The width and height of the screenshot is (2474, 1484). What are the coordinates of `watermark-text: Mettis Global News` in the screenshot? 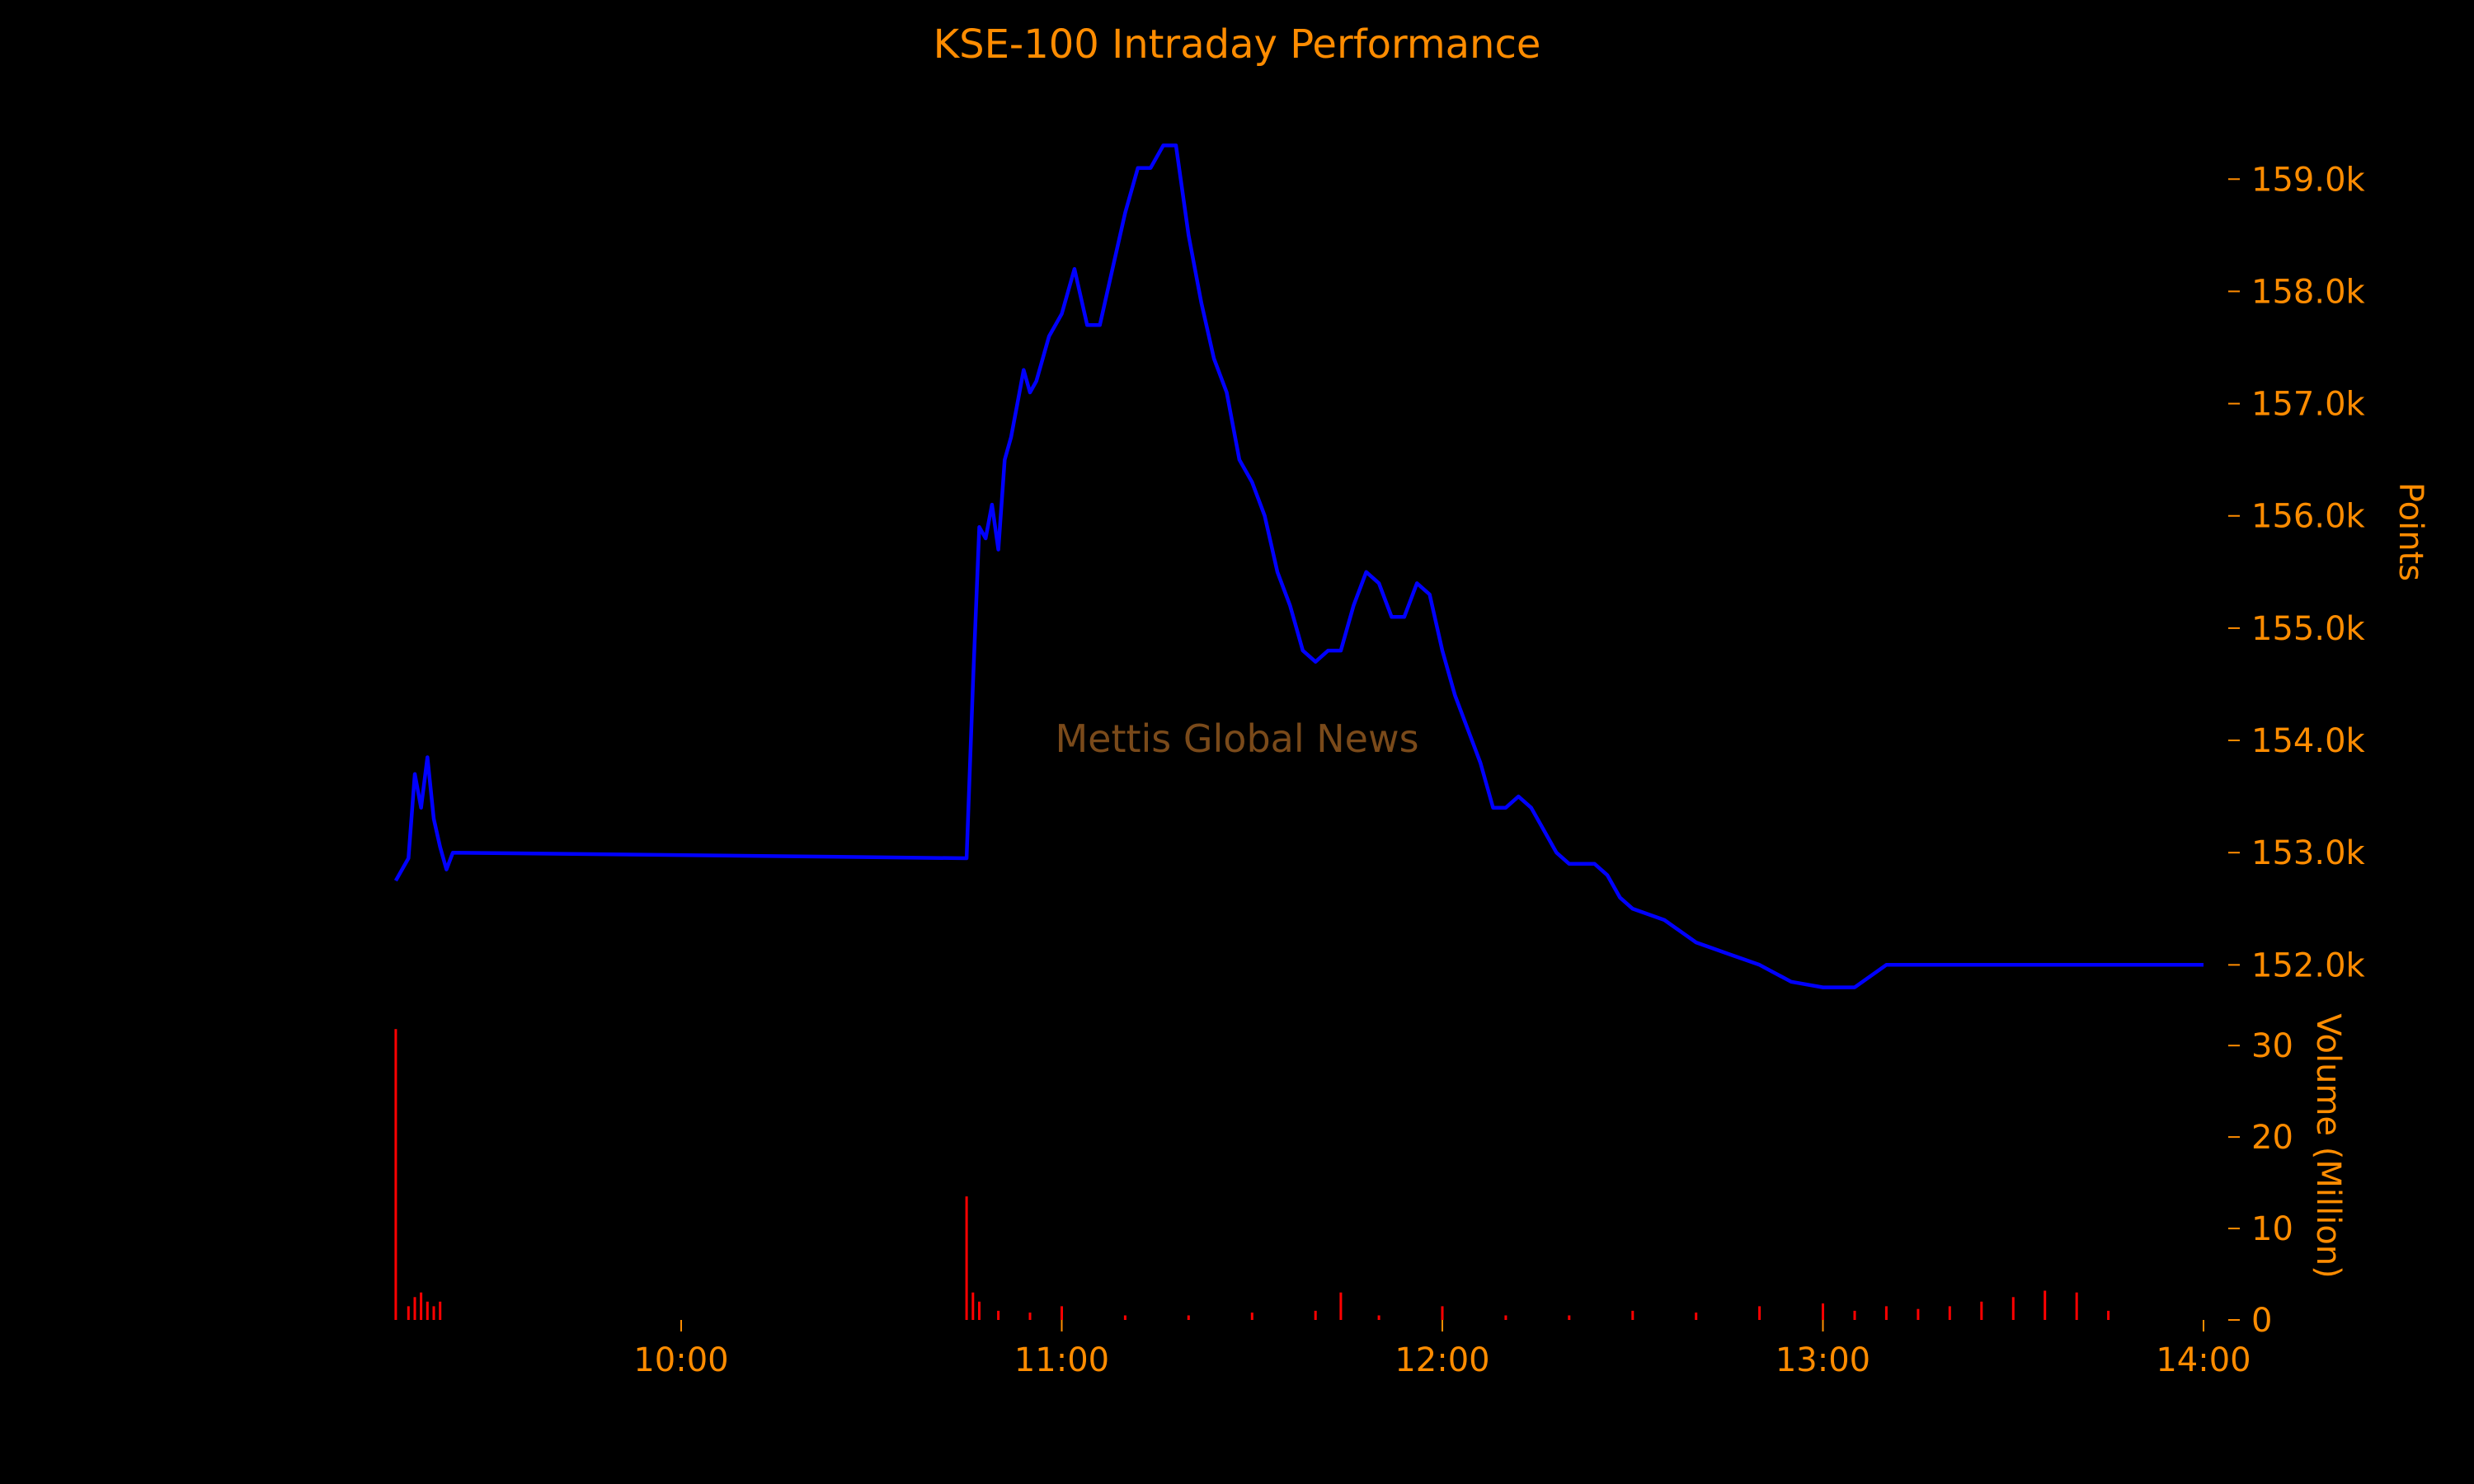 It's located at (1236, 738).